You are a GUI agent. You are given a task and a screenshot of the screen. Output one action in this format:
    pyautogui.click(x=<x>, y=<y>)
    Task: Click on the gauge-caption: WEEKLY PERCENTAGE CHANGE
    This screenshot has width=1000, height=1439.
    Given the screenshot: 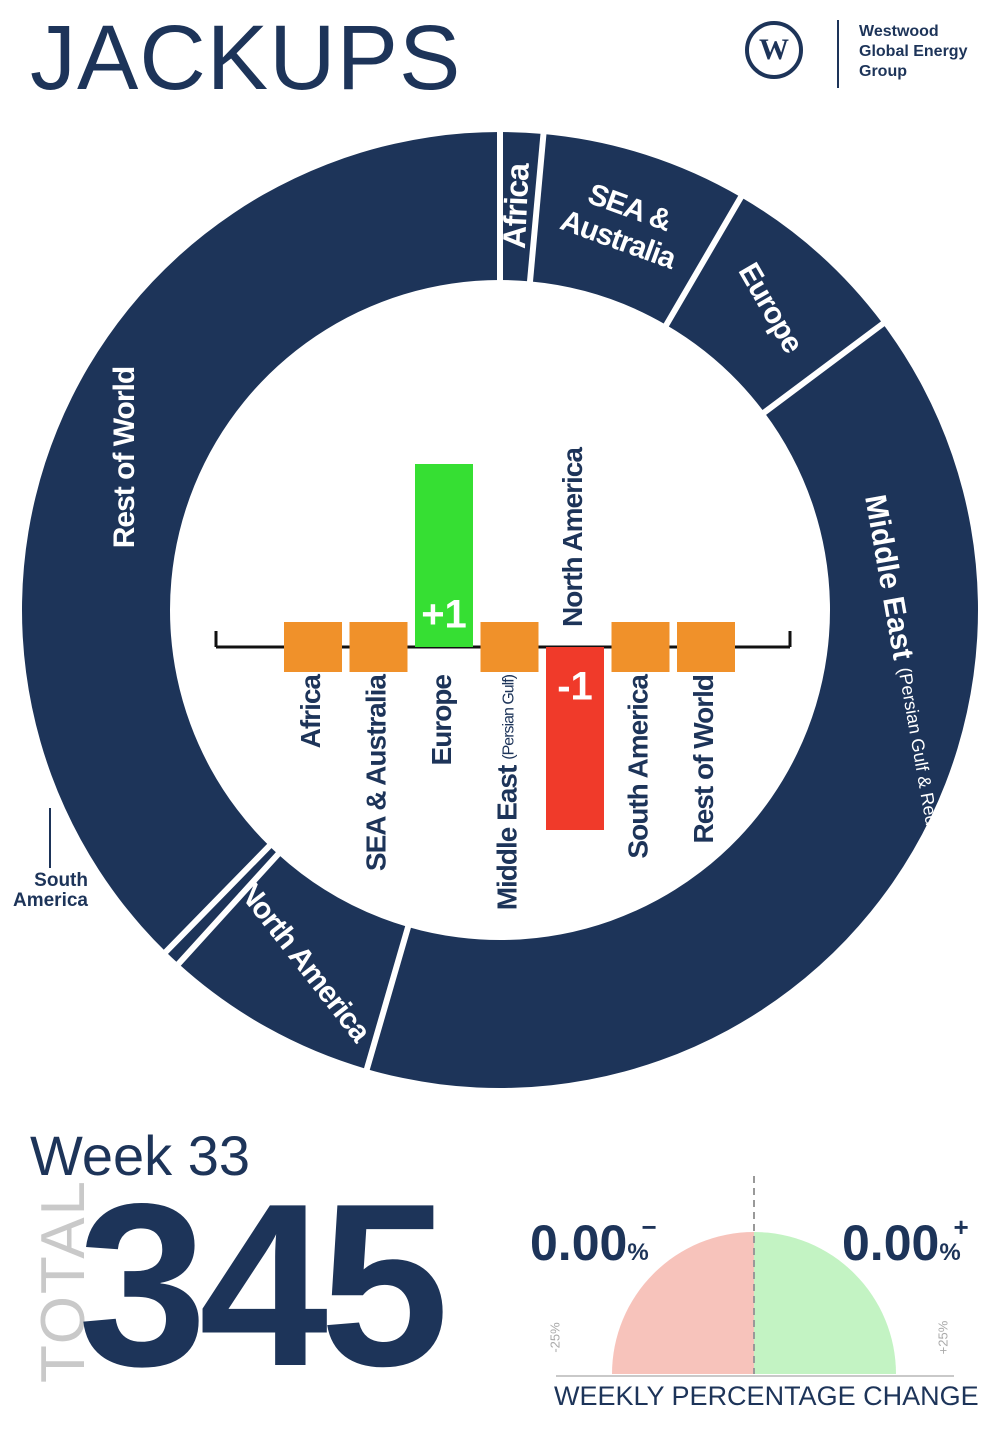 What is the action you would take?
    pyautogui.click(x=766, y=1396)
    